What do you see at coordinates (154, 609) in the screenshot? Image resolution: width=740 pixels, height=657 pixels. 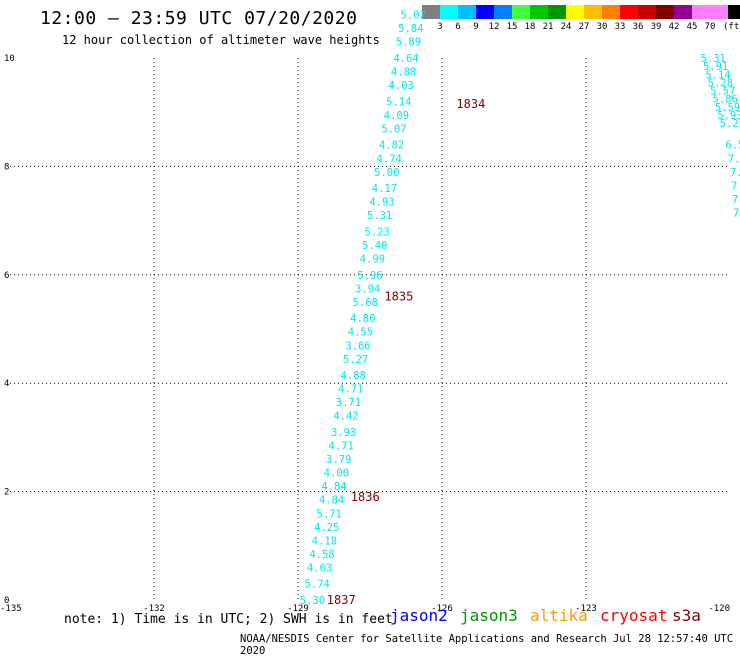 I see `x-tick-label: -132` at bounding box center [154, 609].